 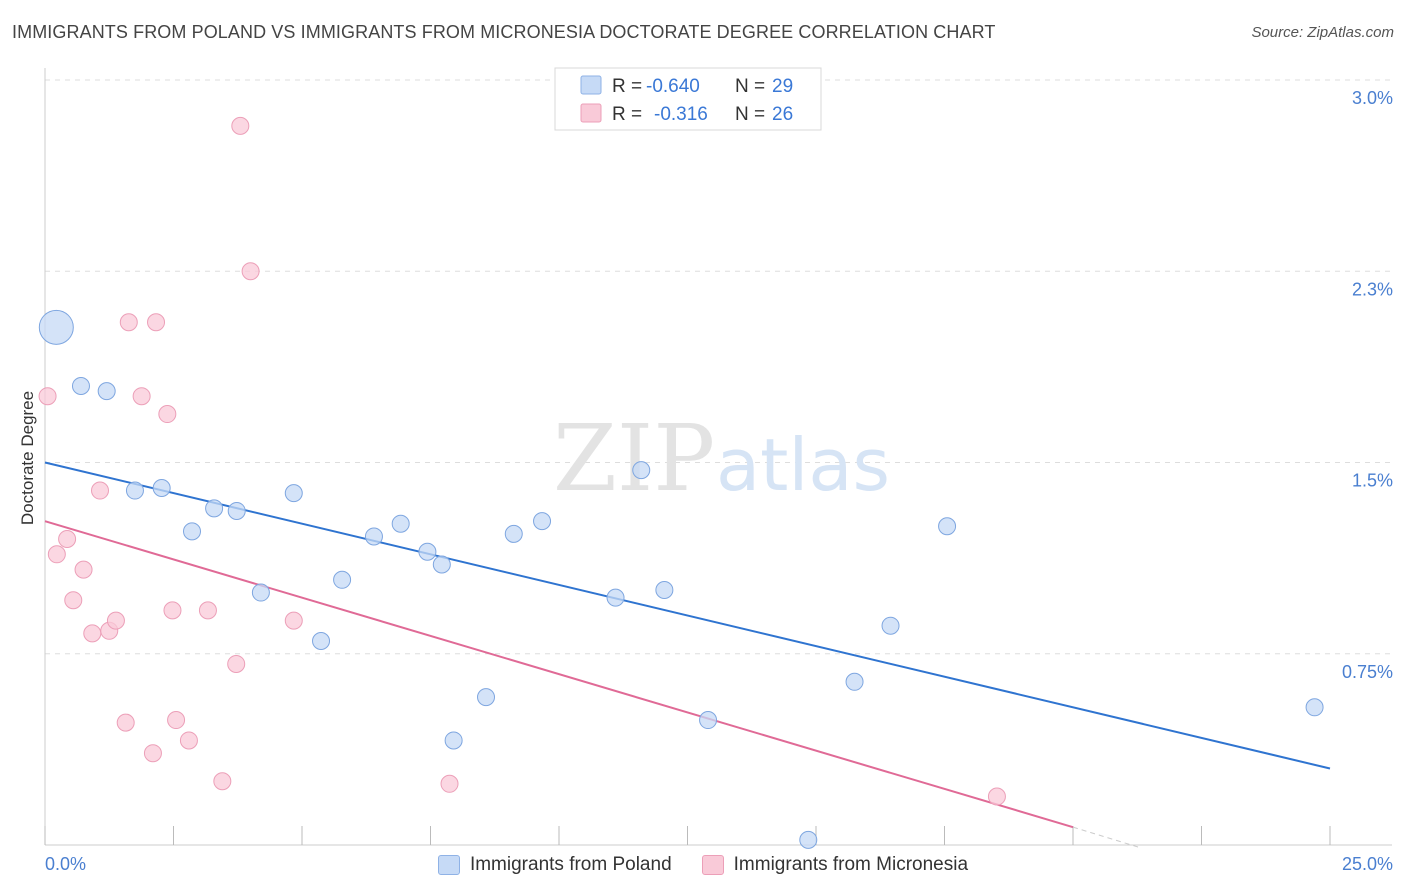 What do you see at coordinates (782, 86) in the screenshot?
I see `legend-n-value-poland: 29` at bounding box center [782, 86].